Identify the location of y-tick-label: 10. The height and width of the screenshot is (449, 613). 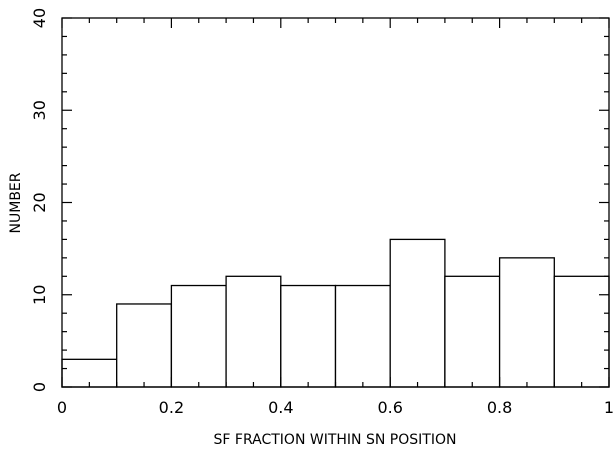
(39, 295).